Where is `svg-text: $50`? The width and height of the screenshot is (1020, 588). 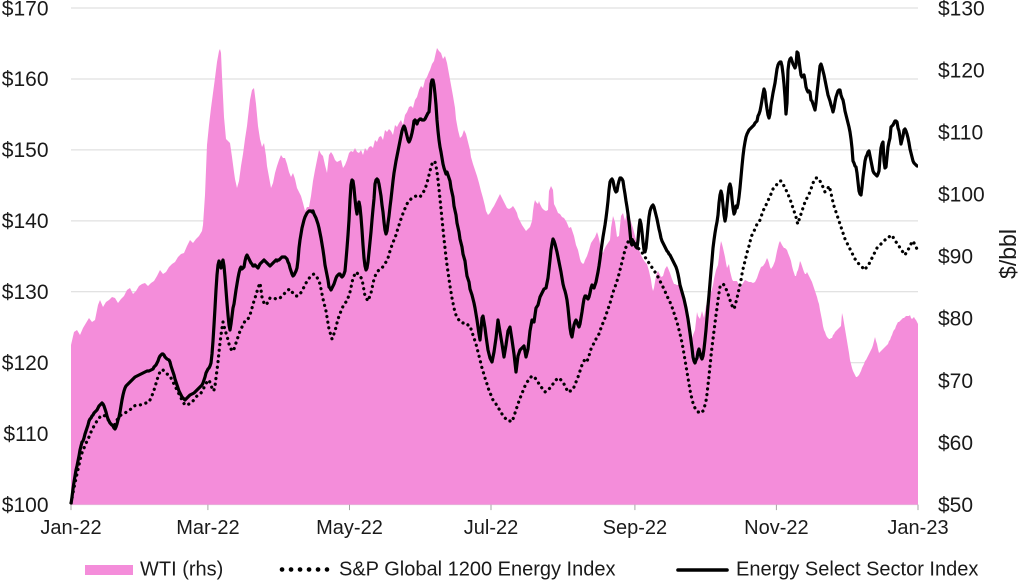 svg-text: $50 is located at coordinates (955, 505).